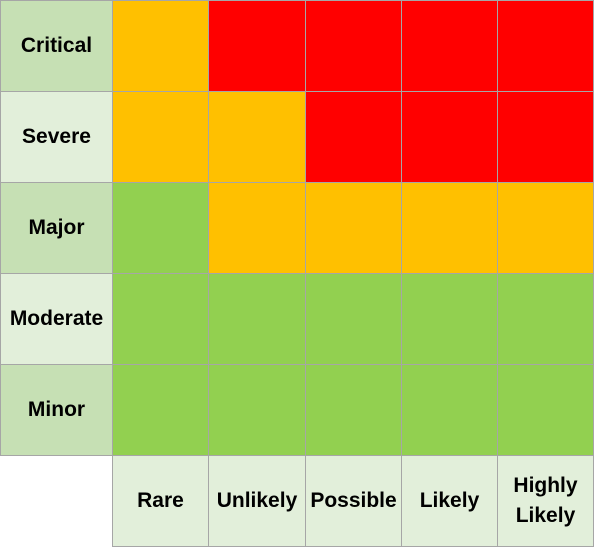 This screenshot has width=594, height=548. What do you see at coordinates (56, 137) in the screenshot?
I see `y-label-severe: Severe` at bounding box center [56, 137].